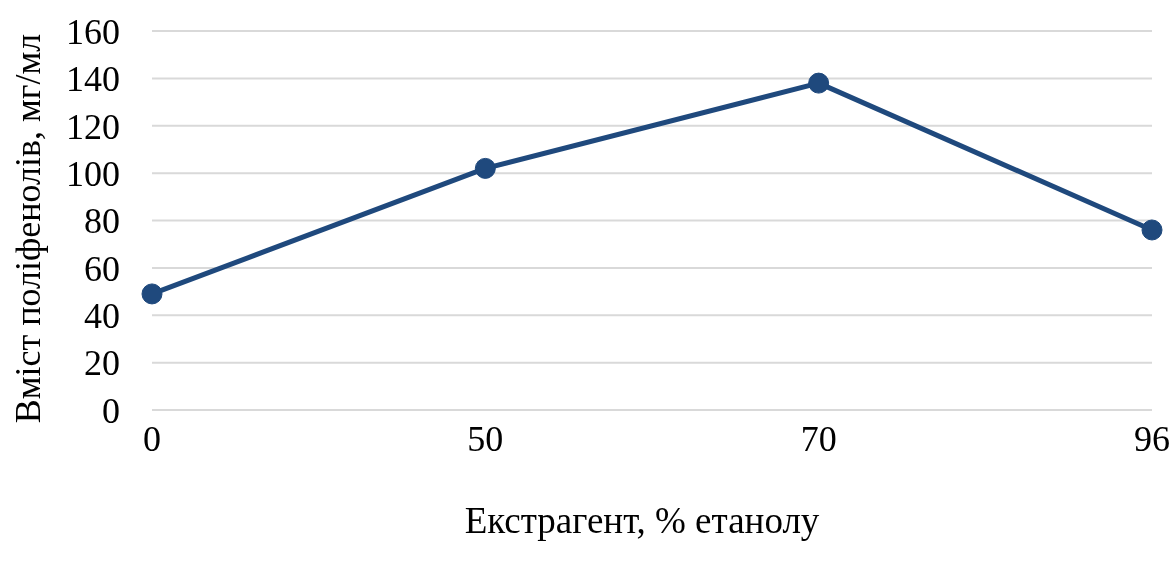  I want to click on x-tick-label: 70, so click(818, 438).